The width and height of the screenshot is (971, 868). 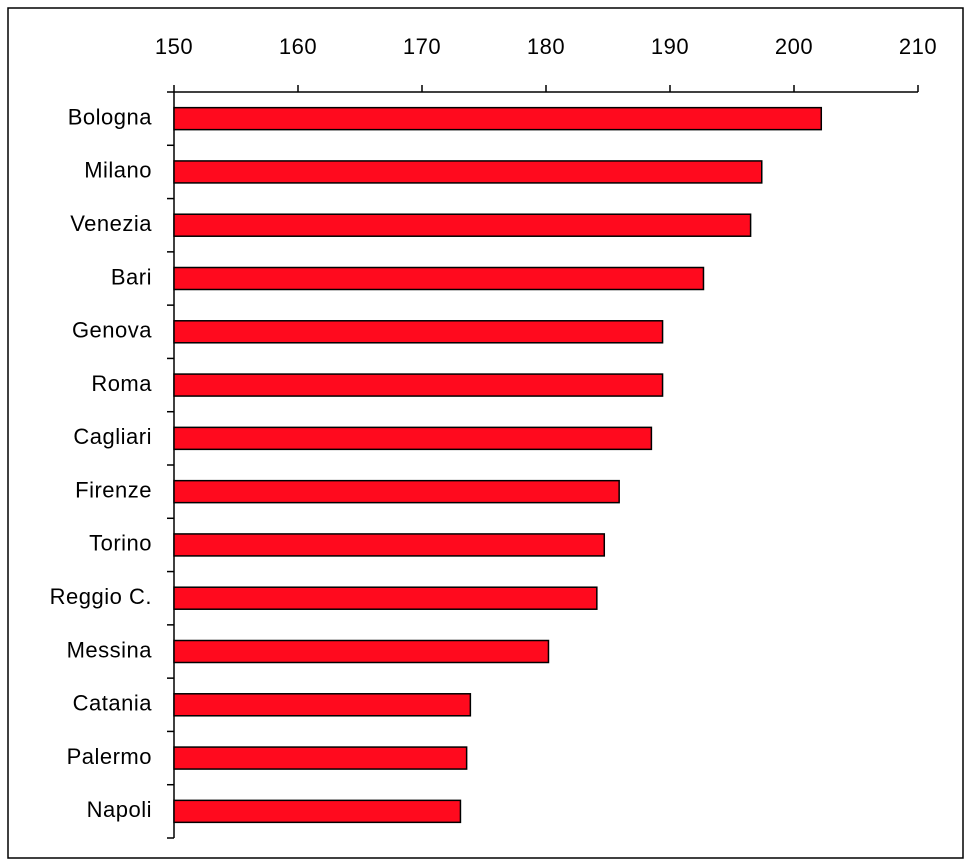 I want to click on x-tick-label: 170, so click(x=422, y=46).